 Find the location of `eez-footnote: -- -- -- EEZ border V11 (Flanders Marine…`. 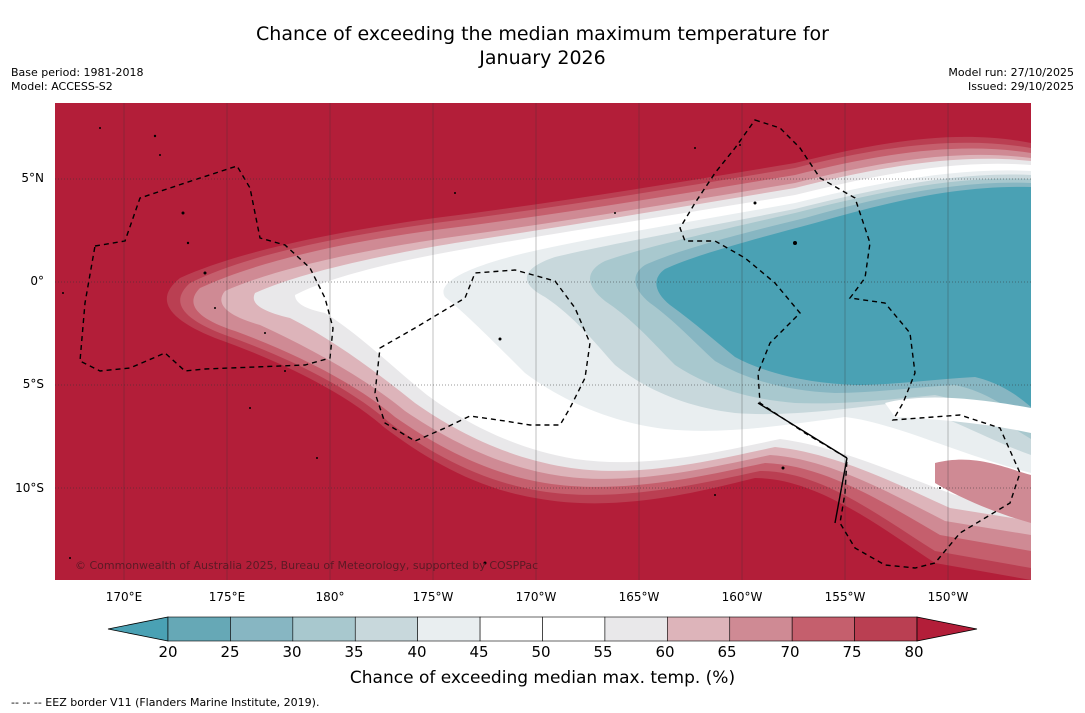

eez-footnote: -- -- -- EEZ border V11 (Flanders Marine… is located at coordinates (165, 702).